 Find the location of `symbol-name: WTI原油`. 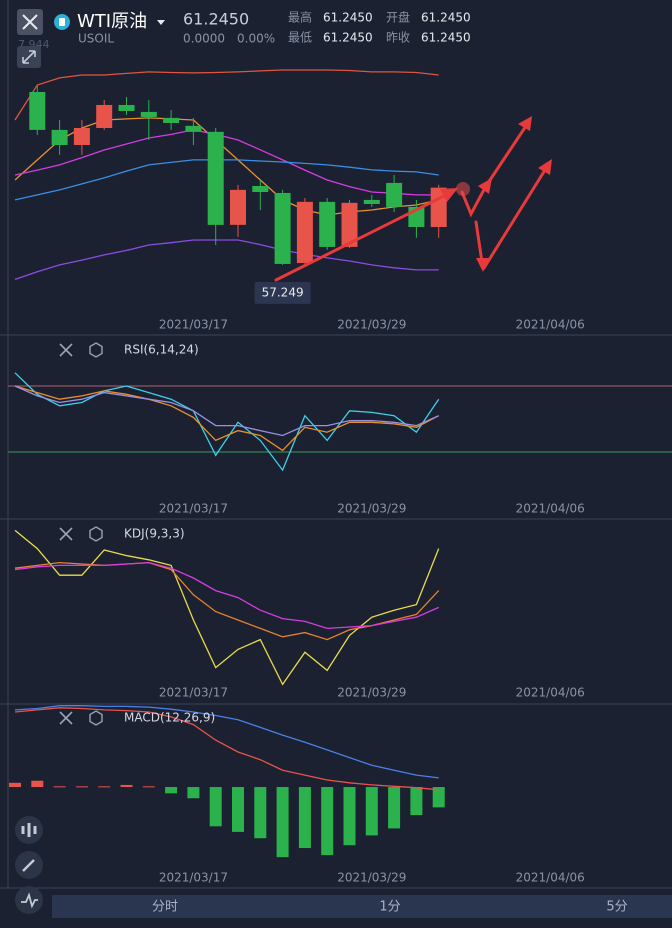

symbol-name: WTI原油 is located at coordinates (112, 21).